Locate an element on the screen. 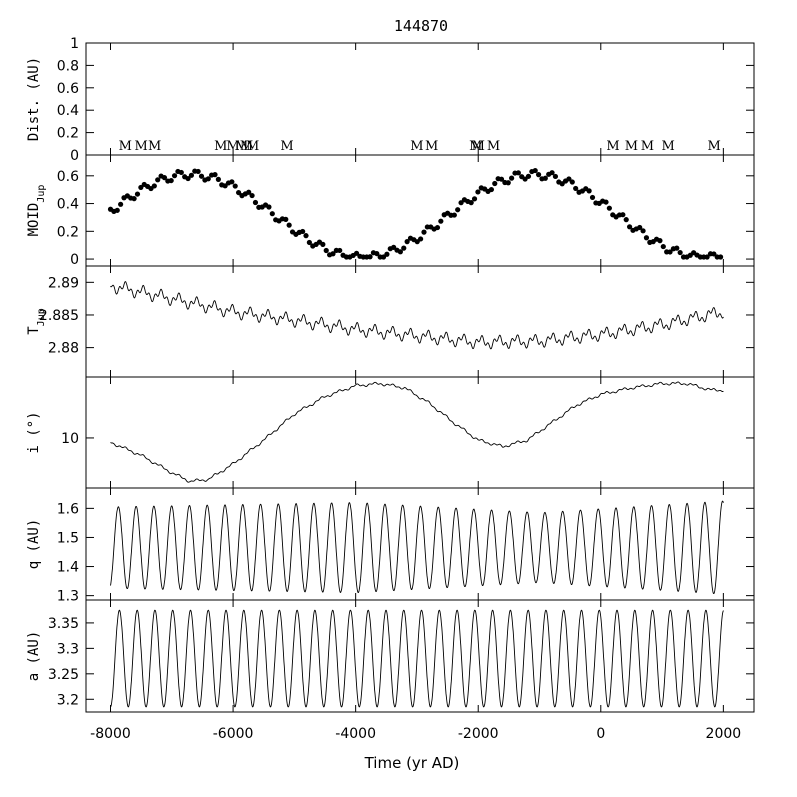 The width and height of the screenshot is (797, 797). incl-line is located at coordinates (417, 432).